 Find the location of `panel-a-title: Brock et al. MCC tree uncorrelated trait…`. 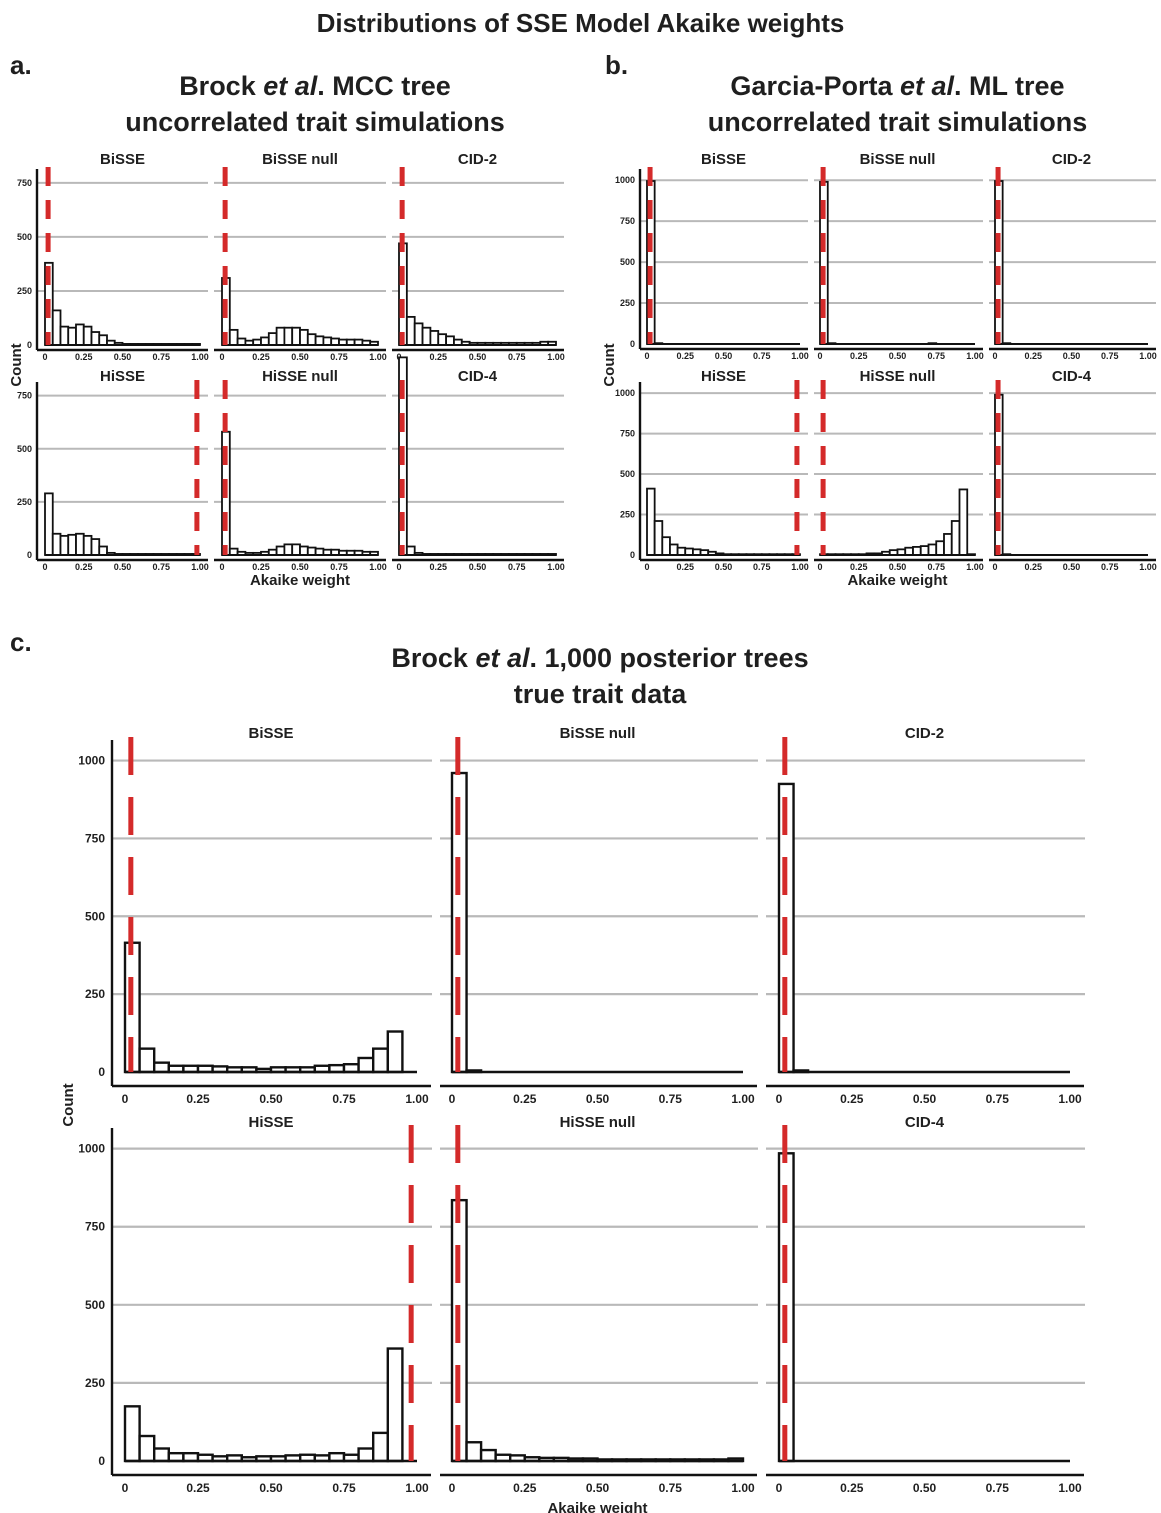

panel-a-title: Brock et al. MCC tree uncorrelated trait… is located at coordinates (315, 104).